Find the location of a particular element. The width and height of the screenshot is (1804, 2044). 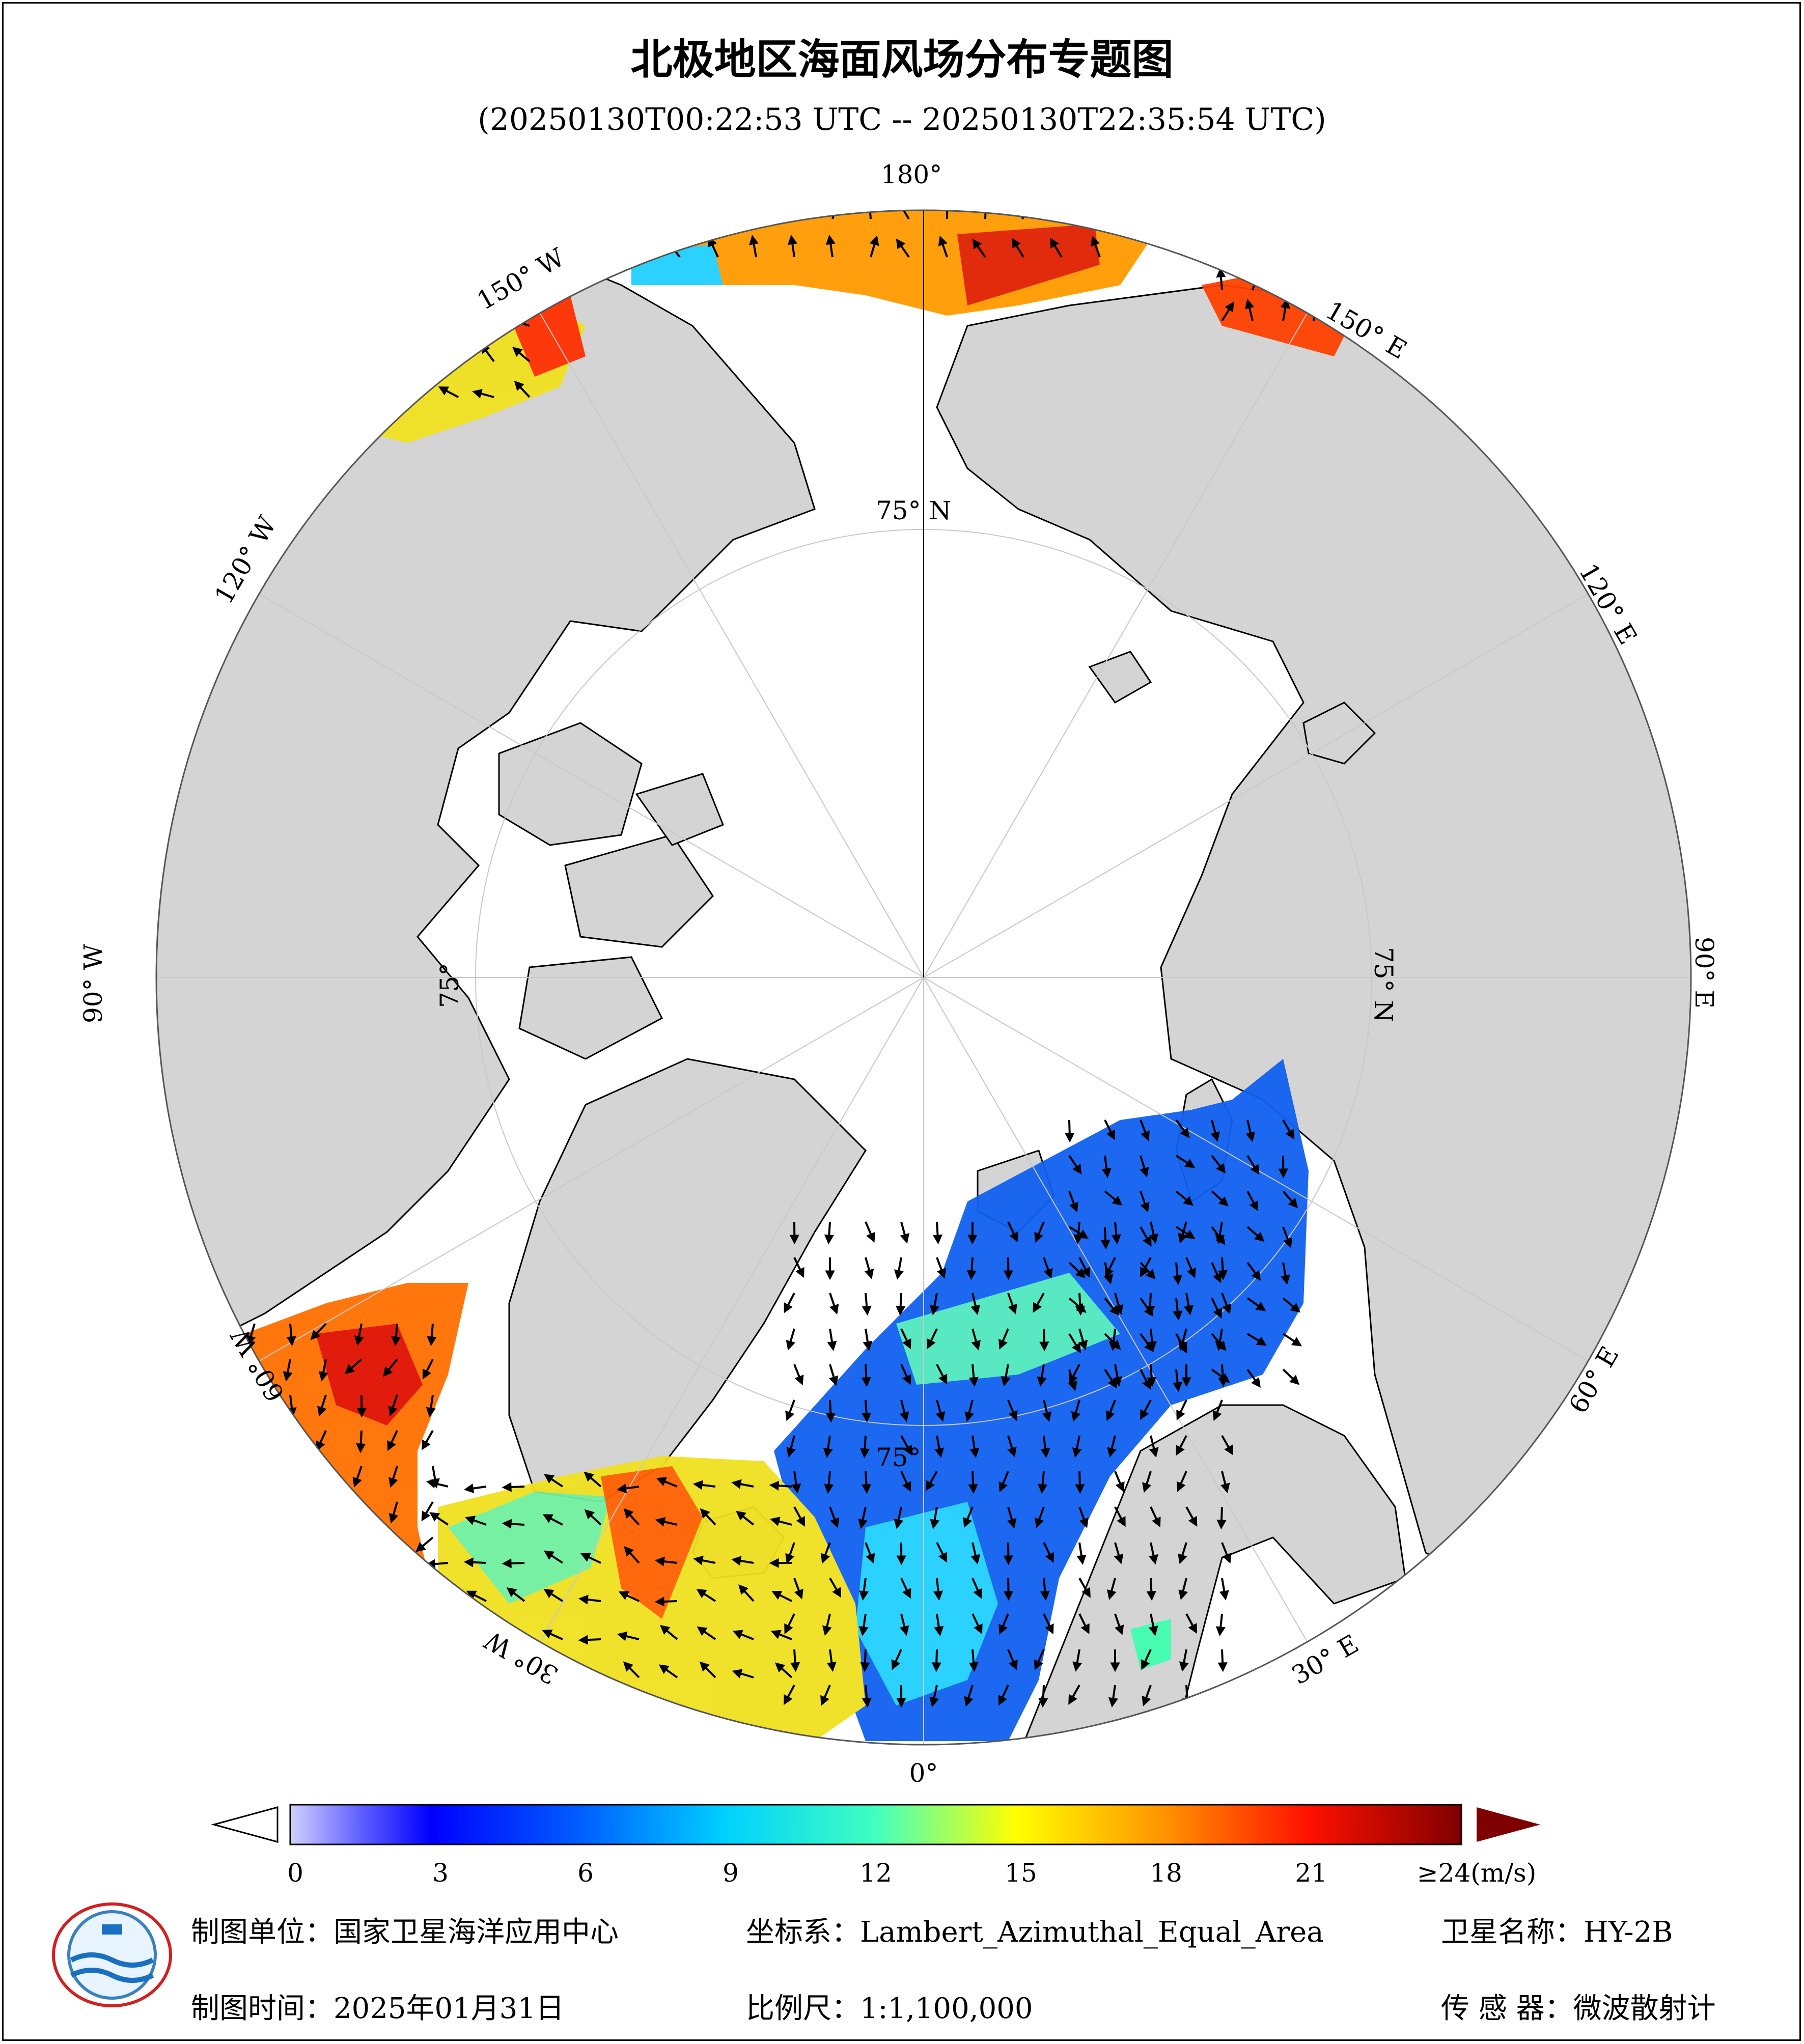

meridian-line is located at coordinates (591, 785).